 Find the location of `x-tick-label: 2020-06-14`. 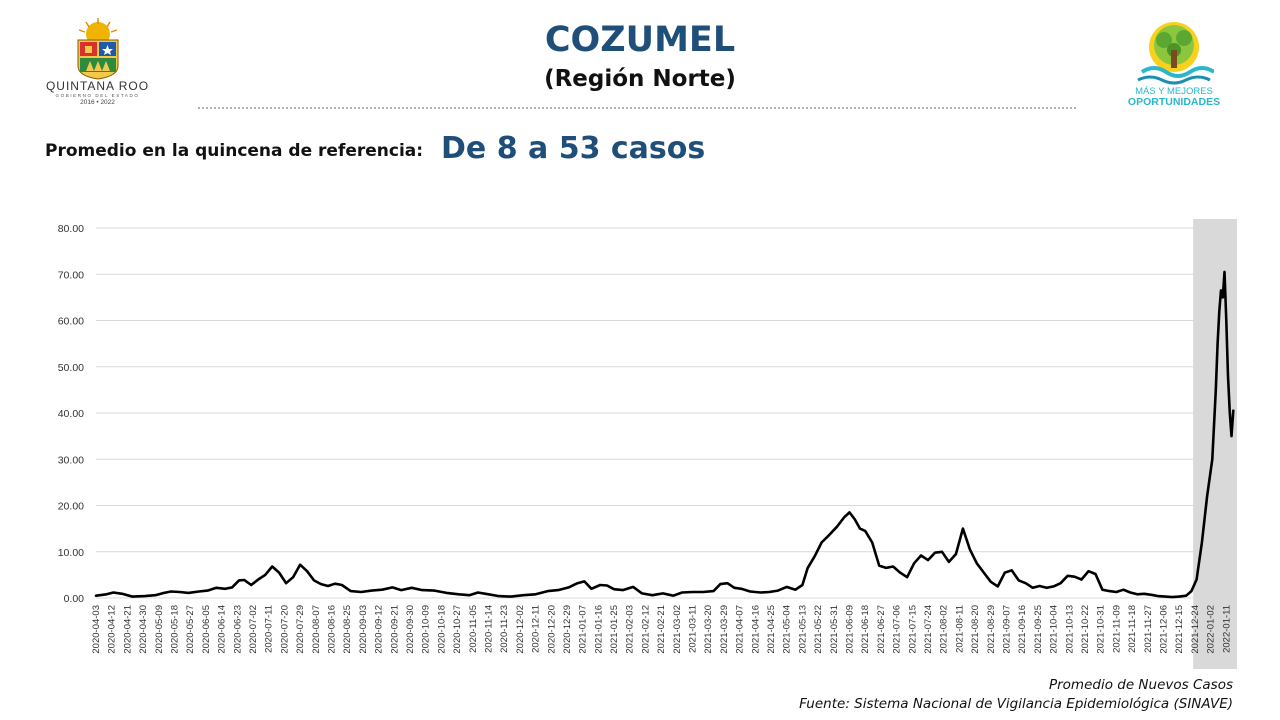

x-tick-label: 2020-06-14 is located at coordinates (222, 629).